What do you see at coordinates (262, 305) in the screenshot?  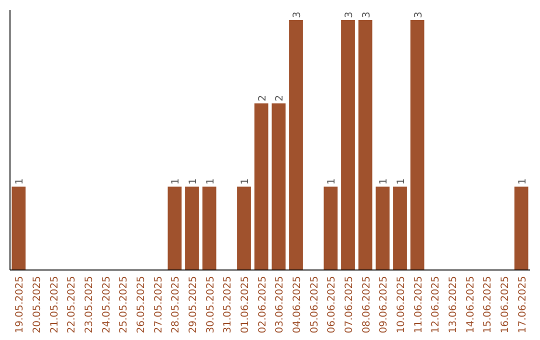 I see `x-tick-label: 02.06.2025` at bounding box center [262, 305].